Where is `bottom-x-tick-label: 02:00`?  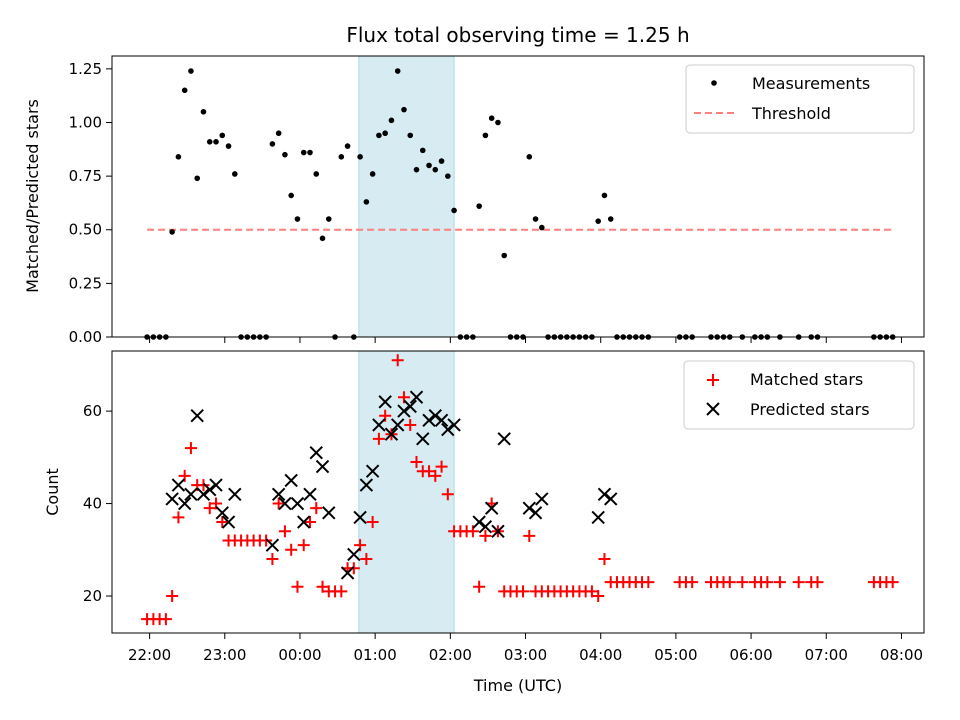
bottom-x-tick-label: 02:00 is located at coordinates (450, 655).